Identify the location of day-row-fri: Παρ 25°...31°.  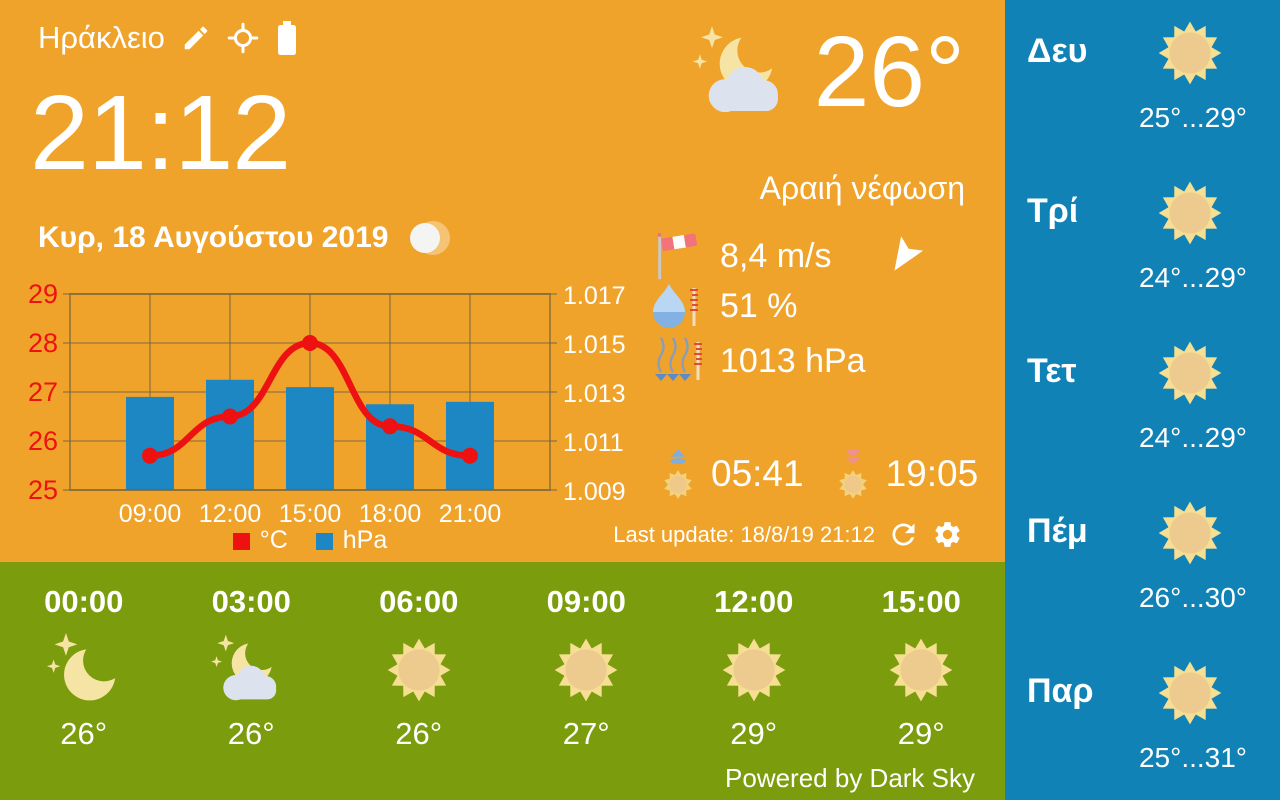
(1142, 720).